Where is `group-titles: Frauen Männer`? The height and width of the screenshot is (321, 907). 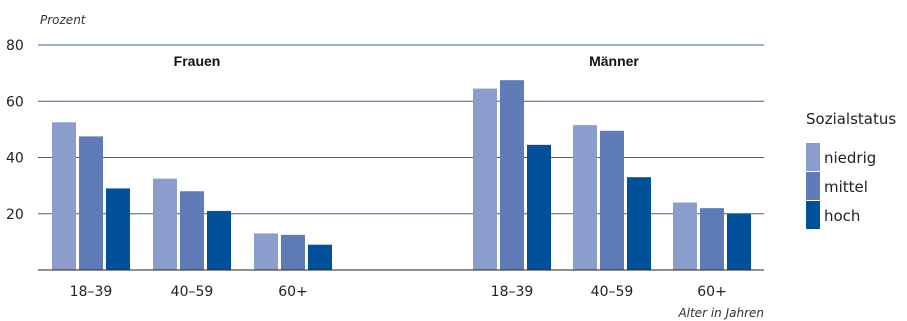 group-titles: Frauen Männer is located at coordinates (407, 61).